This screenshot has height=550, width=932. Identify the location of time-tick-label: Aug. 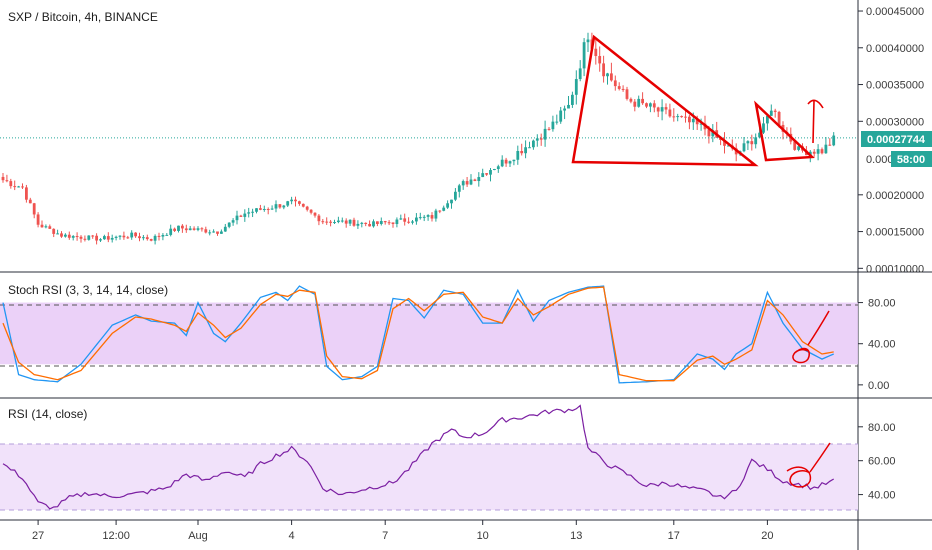
(198, 536).